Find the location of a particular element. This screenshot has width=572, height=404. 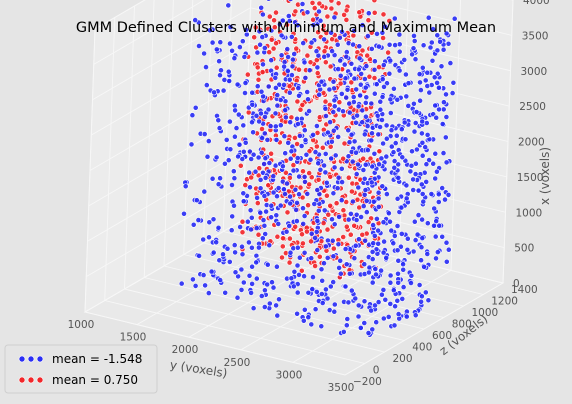

z-tick-label: −200 is located at coordinates (367, 382).